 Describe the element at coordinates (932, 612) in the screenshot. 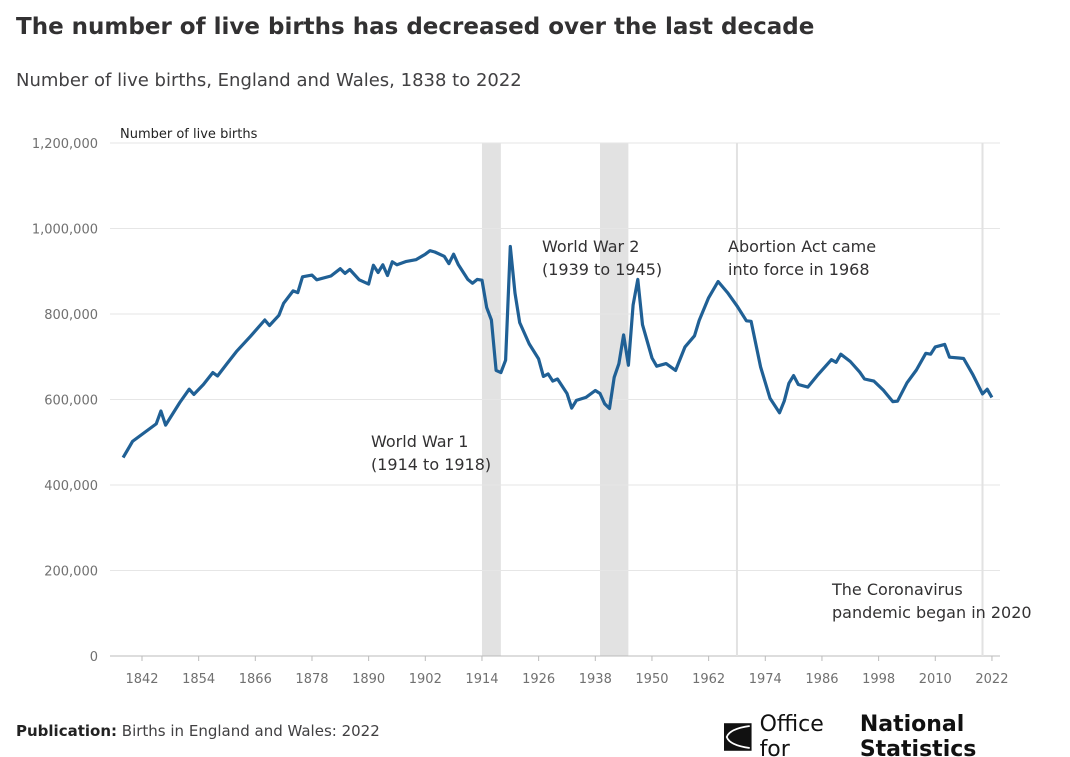

I see `annotation-line2: pandemic began in 2020` at that location.